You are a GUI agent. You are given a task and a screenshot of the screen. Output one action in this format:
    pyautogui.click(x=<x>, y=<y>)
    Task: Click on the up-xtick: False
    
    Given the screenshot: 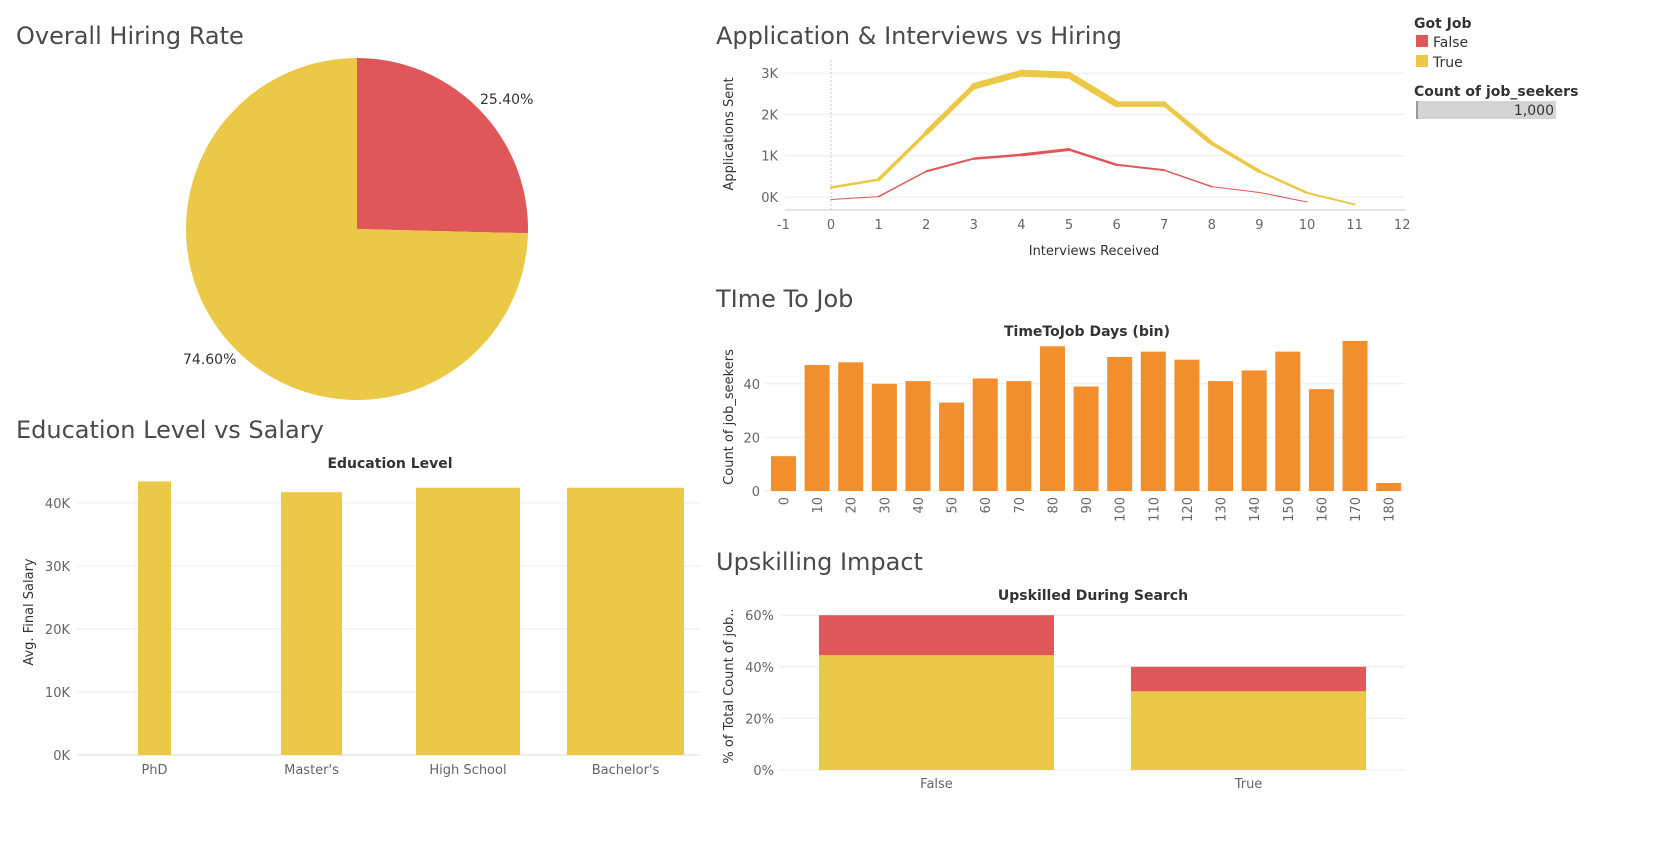 What is the action you would take?
    pyautogui.click(x=936, y=784)
    